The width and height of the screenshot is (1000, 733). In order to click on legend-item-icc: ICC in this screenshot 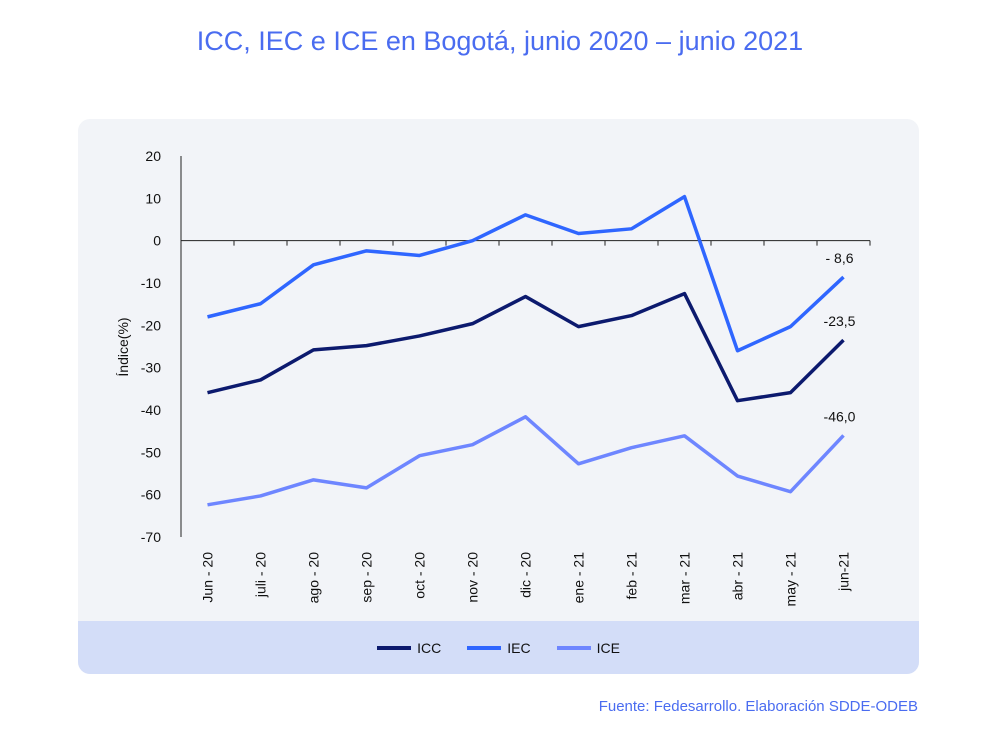, I will do `click(409, 648)`.